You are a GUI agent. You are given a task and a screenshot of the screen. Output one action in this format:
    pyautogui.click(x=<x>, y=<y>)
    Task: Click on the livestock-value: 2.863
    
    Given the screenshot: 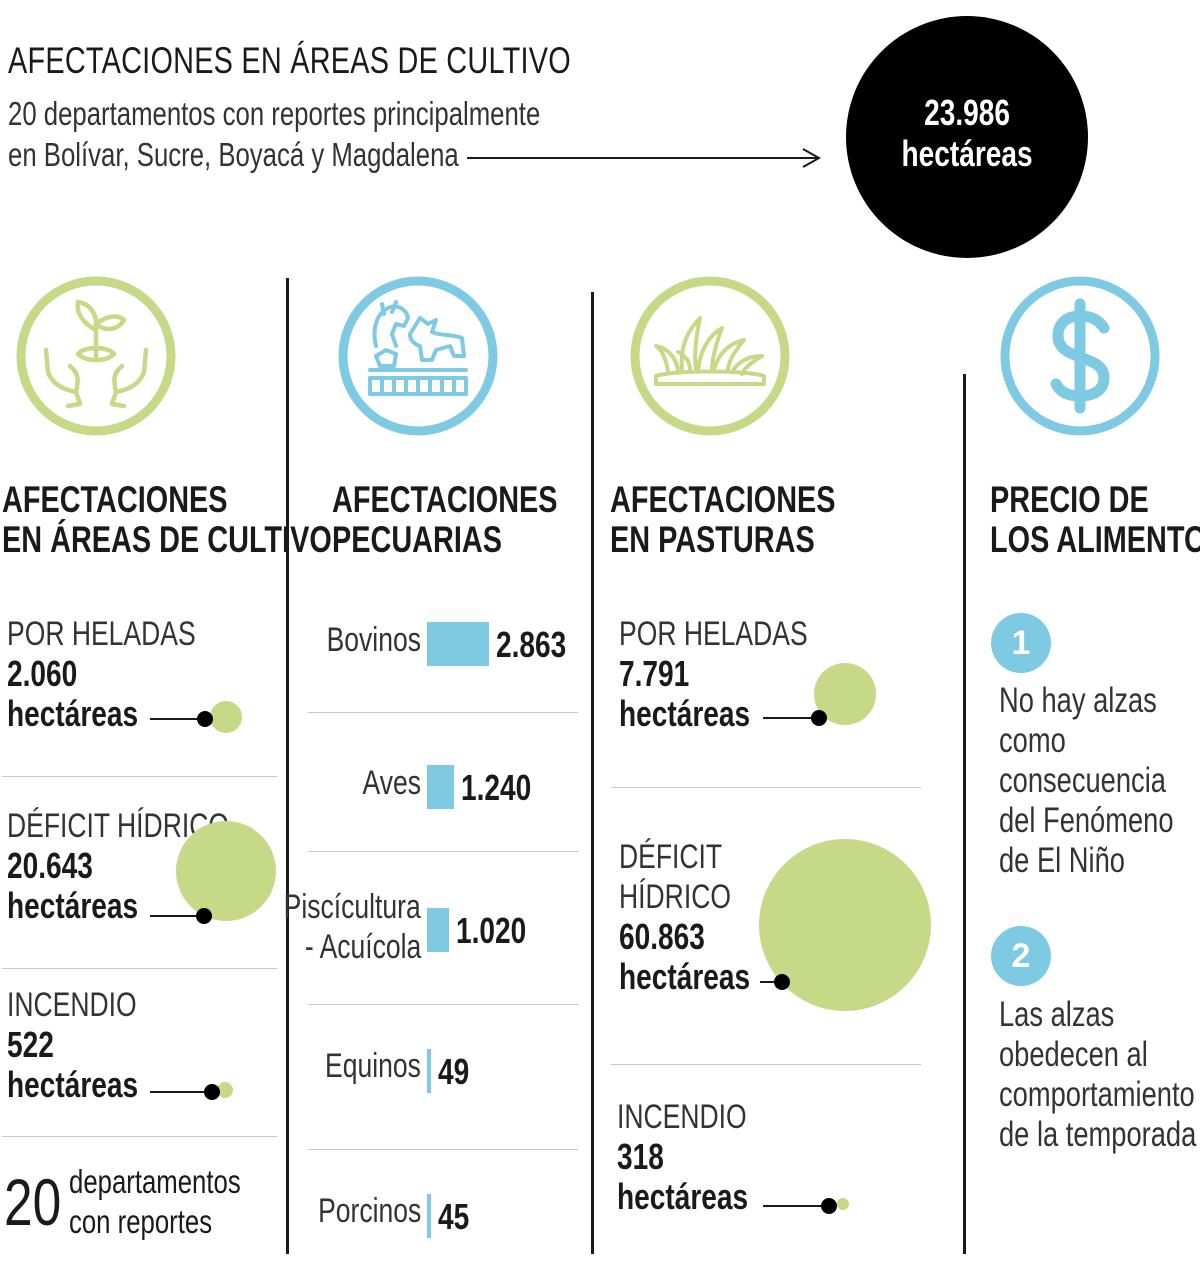 What is the action you would take?
    pyautogui.click(x=531, y=644)
    